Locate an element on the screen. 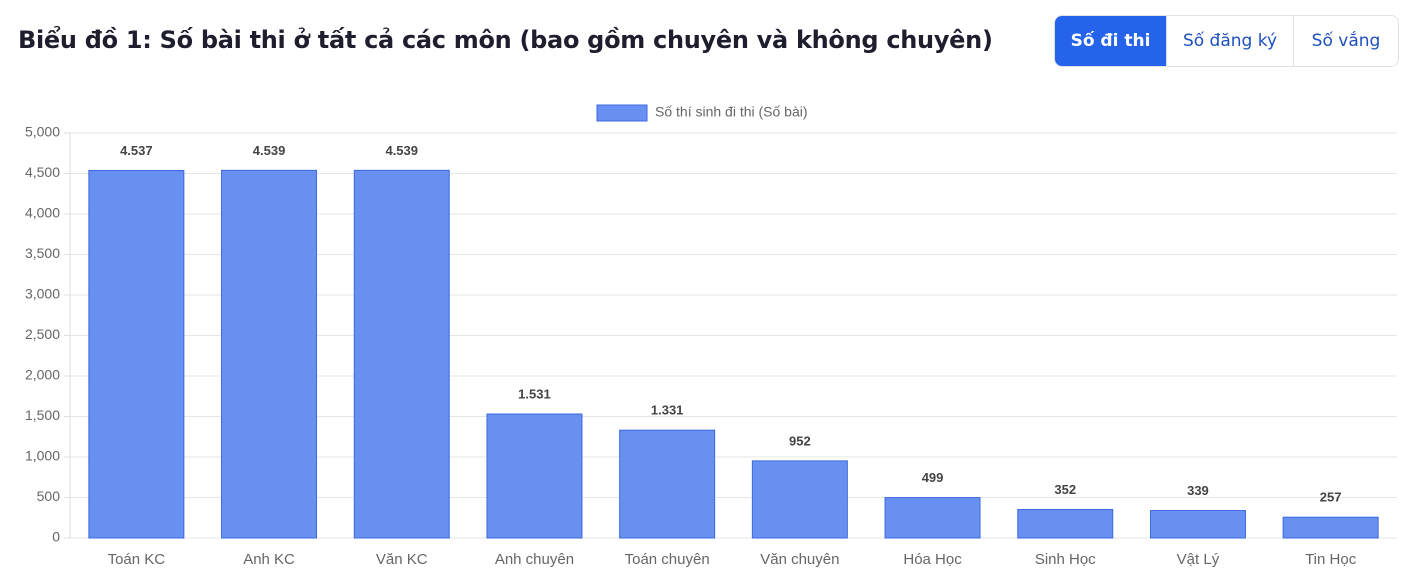  legend-swatch is located at coordinates (622, 113).